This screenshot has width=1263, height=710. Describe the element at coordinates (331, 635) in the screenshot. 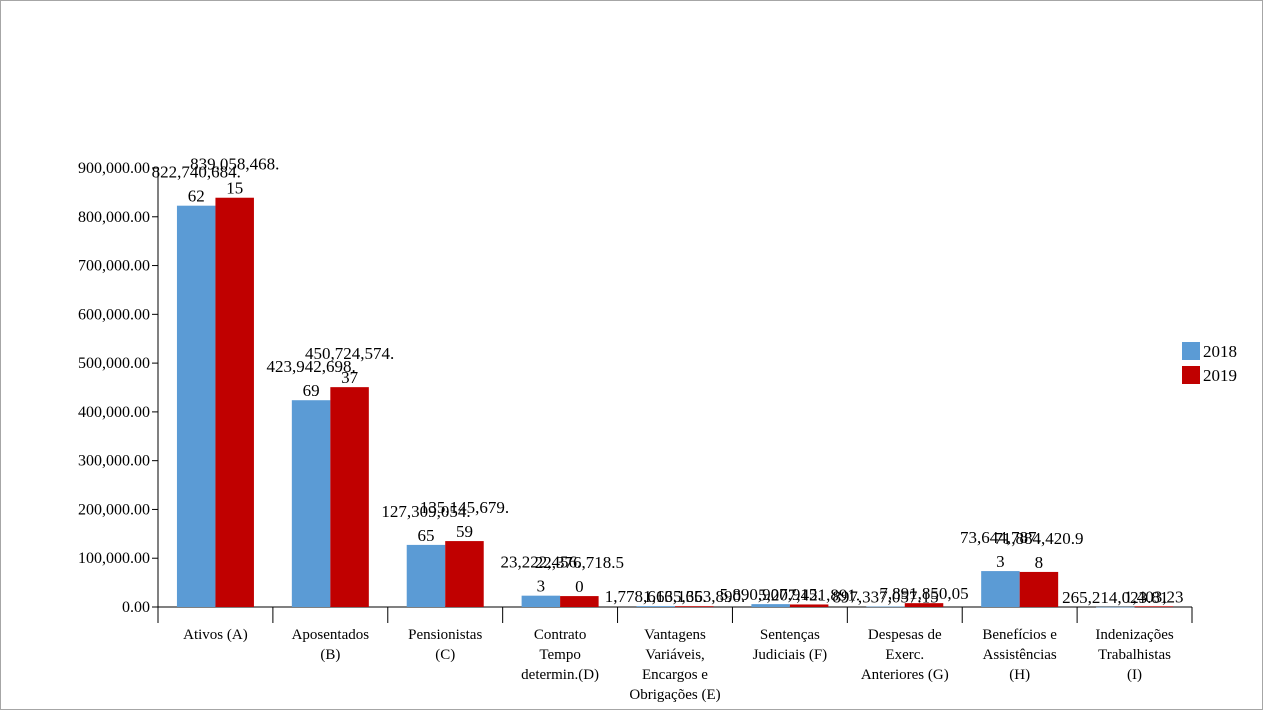

I see `x-category-label-line: Aposentados` at that location.